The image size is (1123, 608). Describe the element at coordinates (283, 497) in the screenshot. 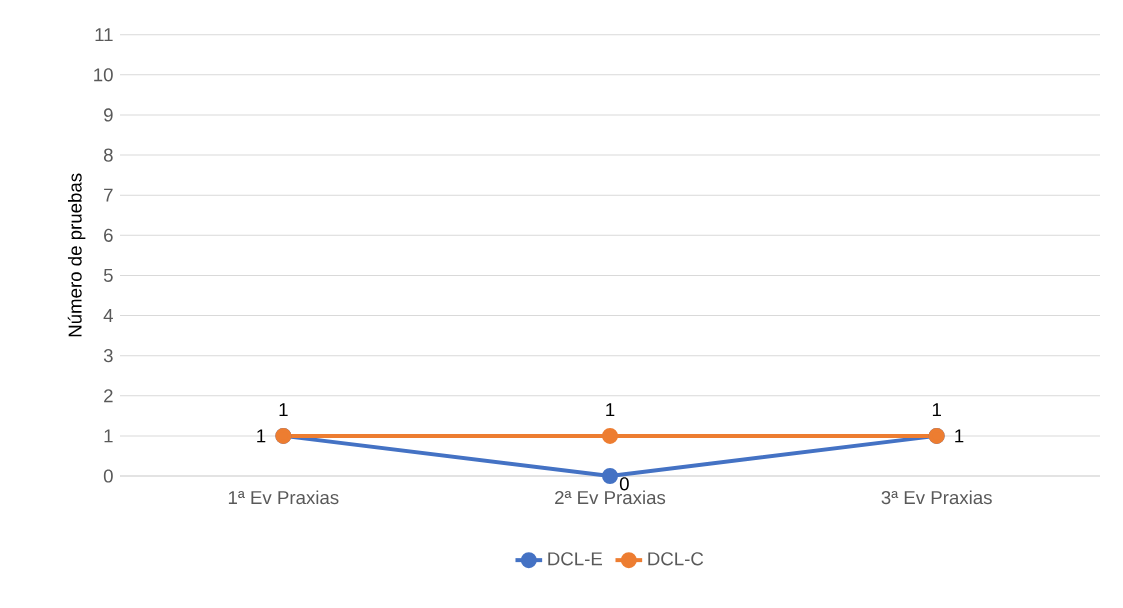

I see `x-tick-label: 1ª Ev Praxias` at that location.